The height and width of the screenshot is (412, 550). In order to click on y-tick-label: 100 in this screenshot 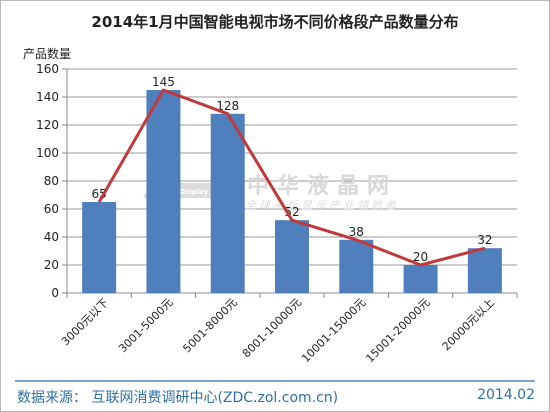, I will do `click(47, 153)`.